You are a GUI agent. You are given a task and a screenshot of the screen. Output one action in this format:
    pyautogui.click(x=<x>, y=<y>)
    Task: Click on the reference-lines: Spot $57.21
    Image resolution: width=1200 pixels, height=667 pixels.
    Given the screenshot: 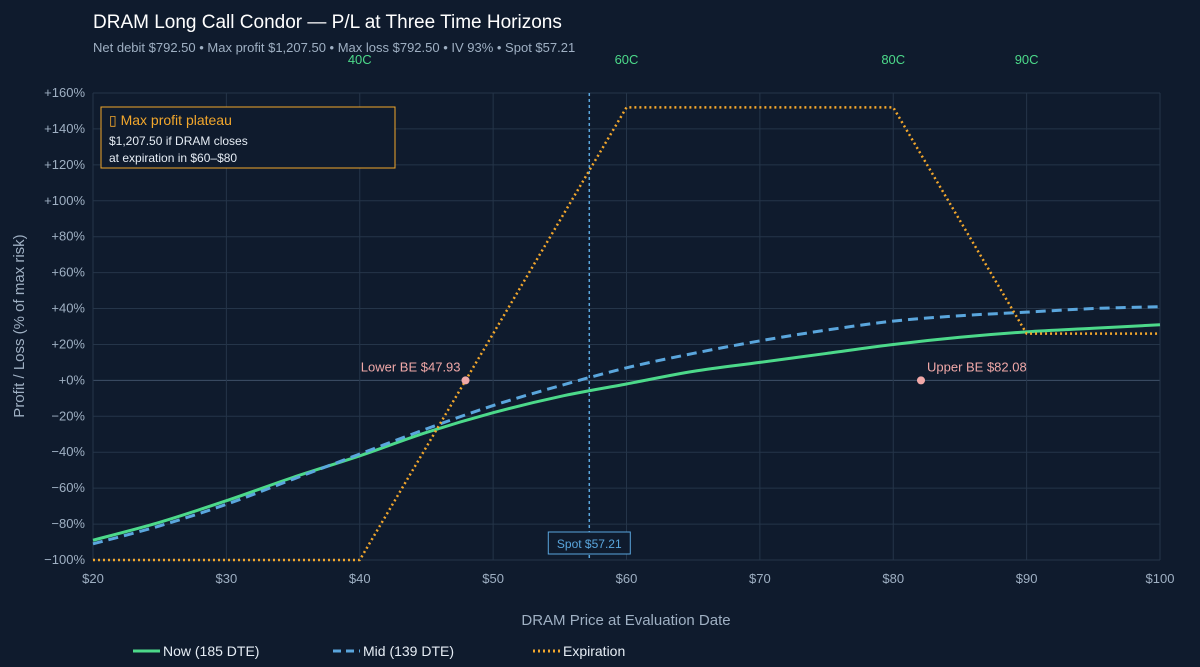 What is the action you would take?
    pyautogui.click(x=589, y=326)
    